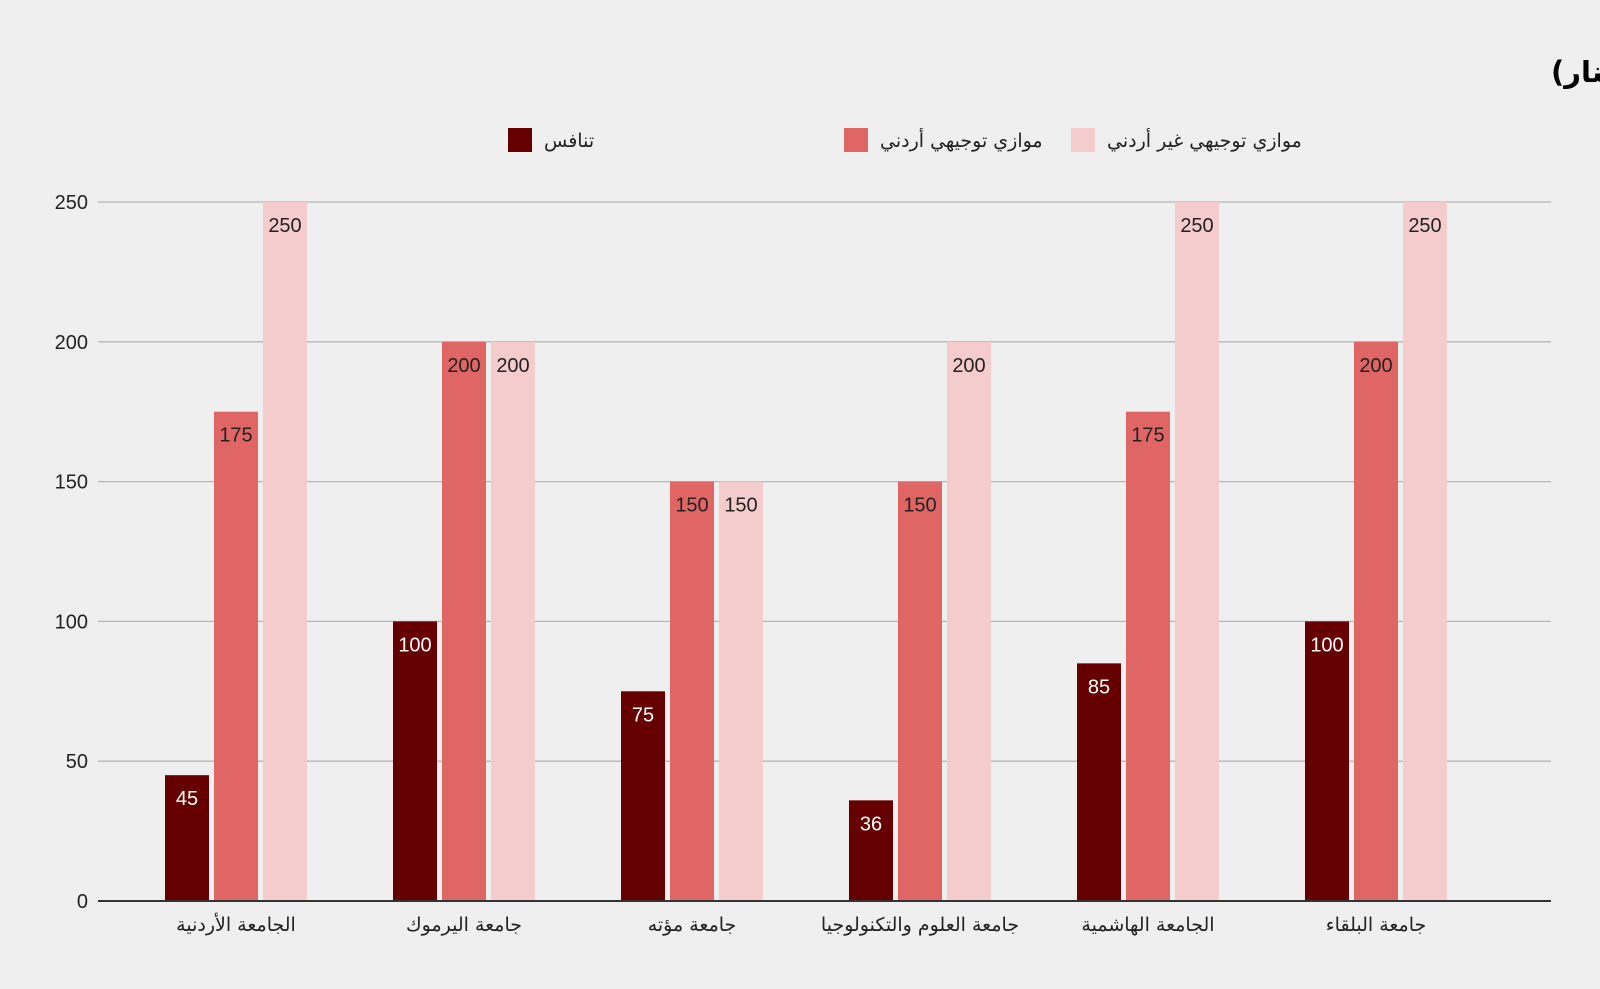 This screenshot has height=989, width=1600. What do you see at coordinates (77, 762) in the screenshot?
I see `y-tick-label: 50` at bounding box center [77, 762].